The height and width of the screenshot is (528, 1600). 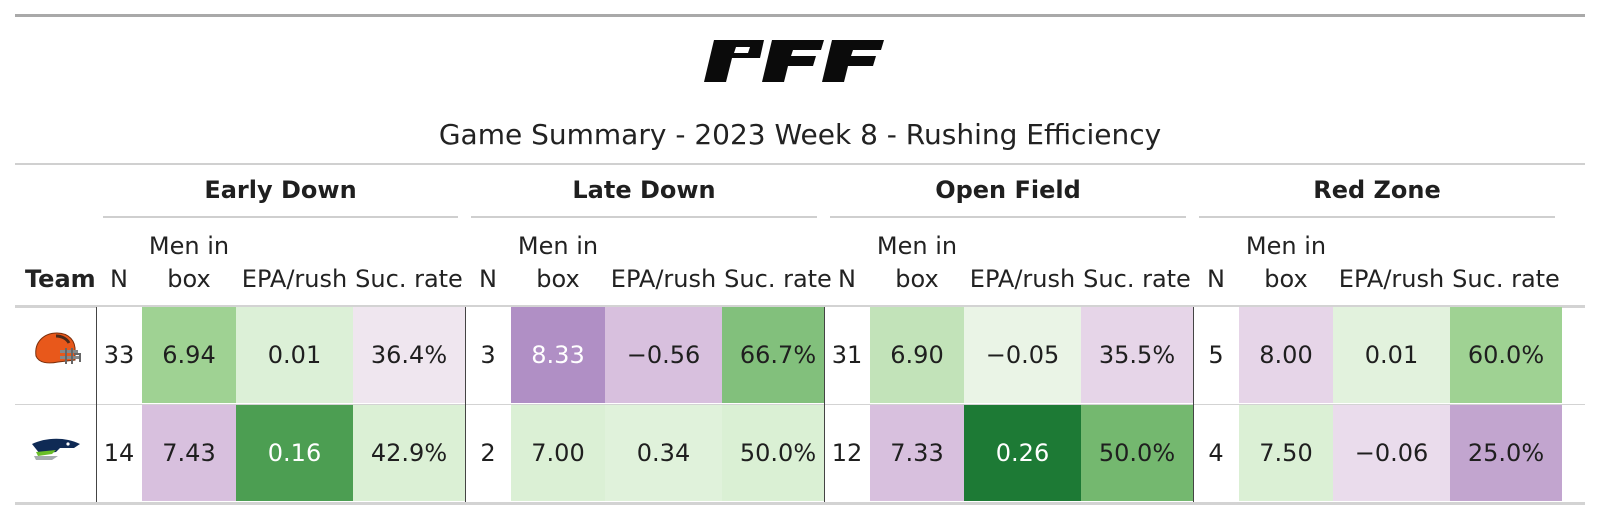 I want to click on spanner-open-field: Open Field, so click(x=1008, y=190).